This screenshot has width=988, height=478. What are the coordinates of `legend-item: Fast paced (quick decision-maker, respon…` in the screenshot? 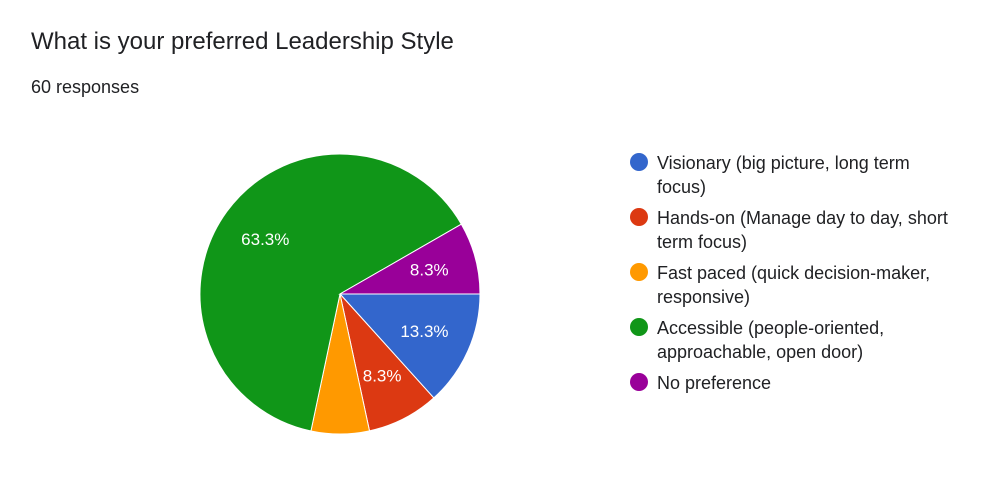 It's located at (790, 285).